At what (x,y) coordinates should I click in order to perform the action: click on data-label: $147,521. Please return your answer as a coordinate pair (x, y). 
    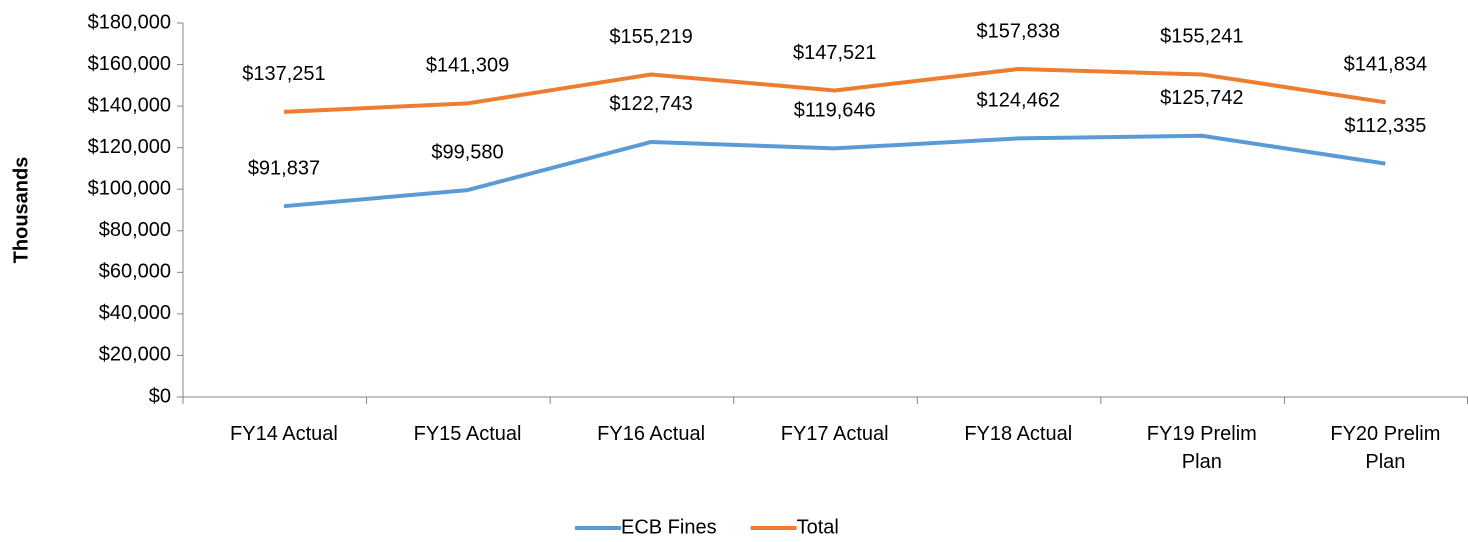
    Looking at the image, I should click on (834, 53).